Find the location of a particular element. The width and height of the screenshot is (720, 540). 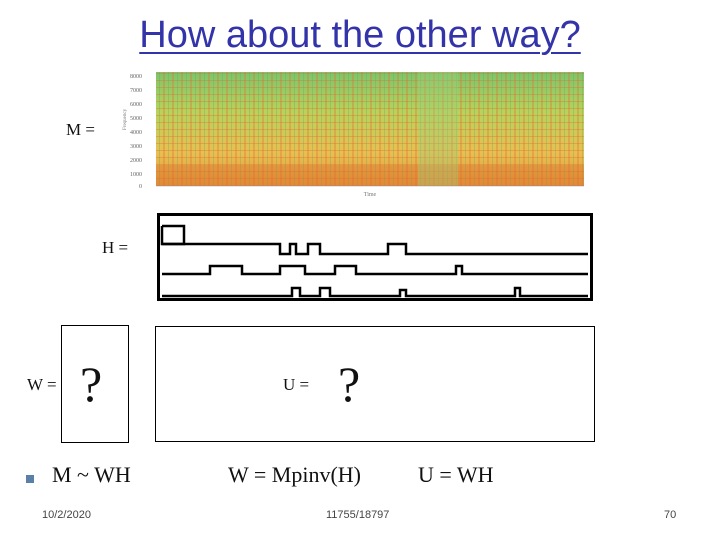

footer-date: 10/2/2020 is located at coordinates (66, 515).